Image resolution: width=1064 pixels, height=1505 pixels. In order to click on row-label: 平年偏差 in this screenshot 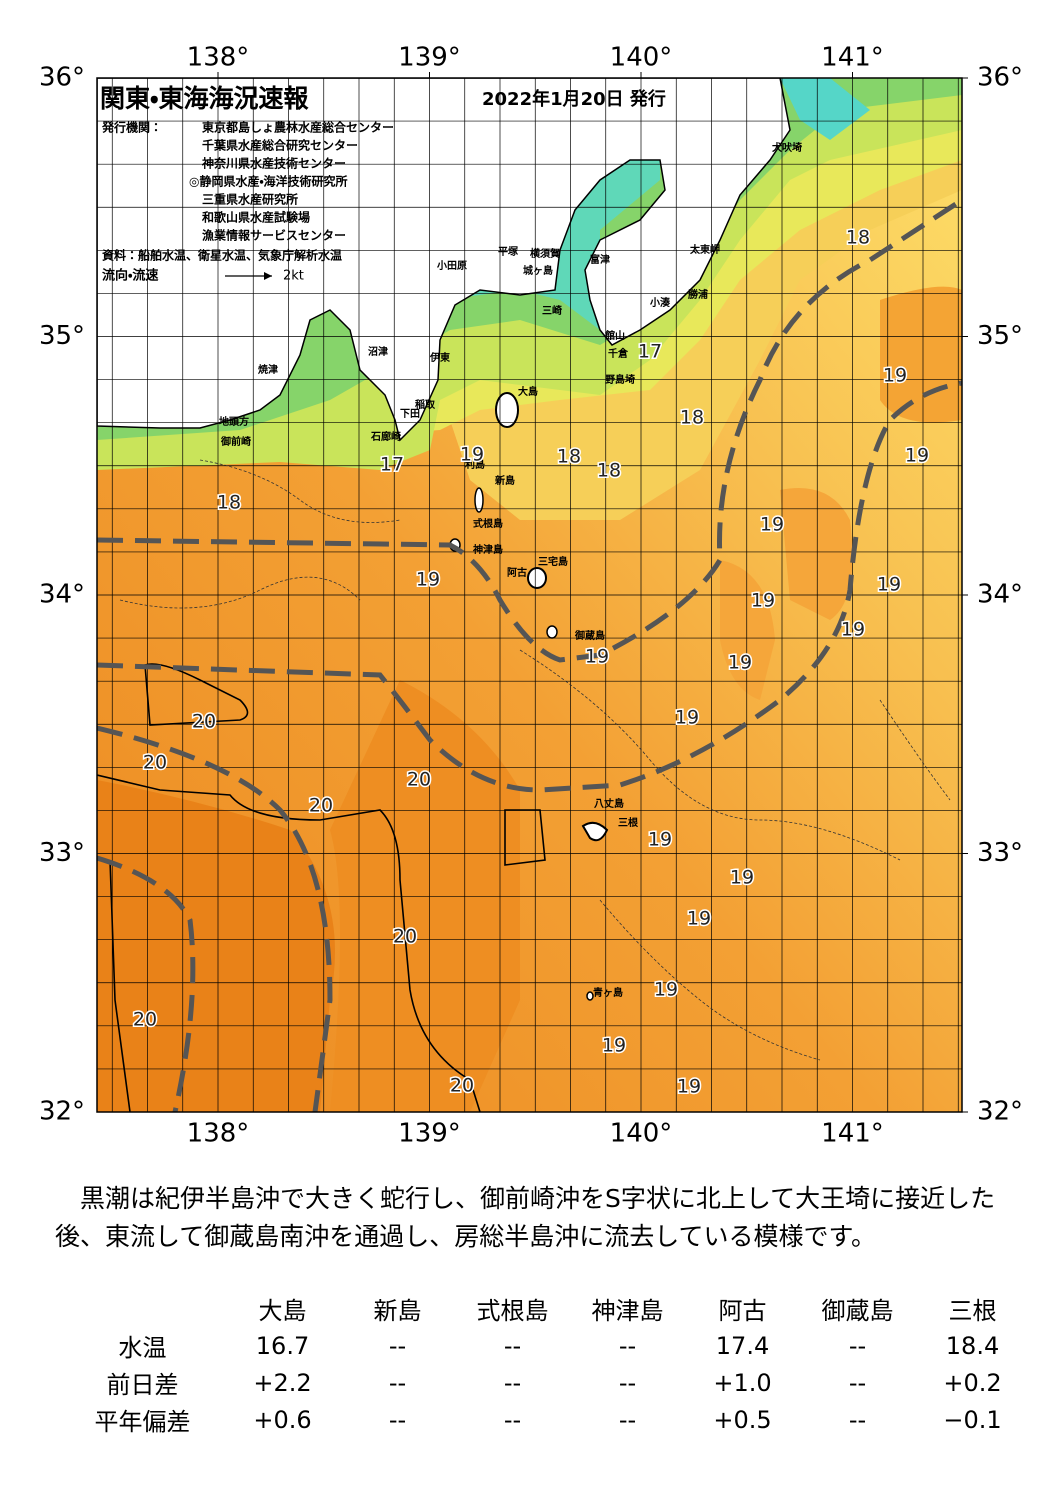, I will do `click(142, 1422)`.